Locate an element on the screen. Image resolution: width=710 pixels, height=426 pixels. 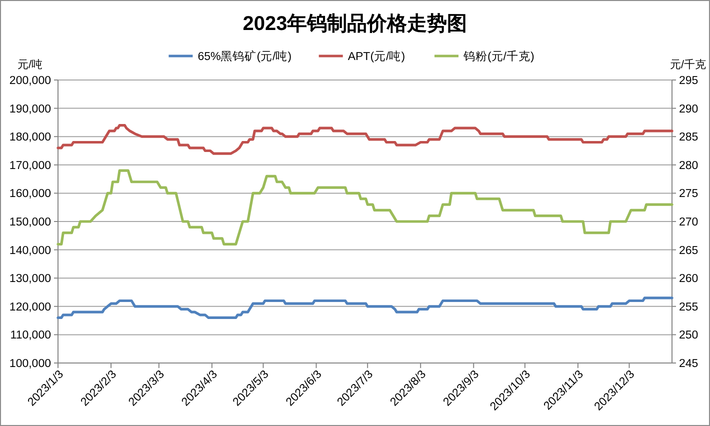
y-axis-title: 元/吨 is located at coordinates (30, 64).